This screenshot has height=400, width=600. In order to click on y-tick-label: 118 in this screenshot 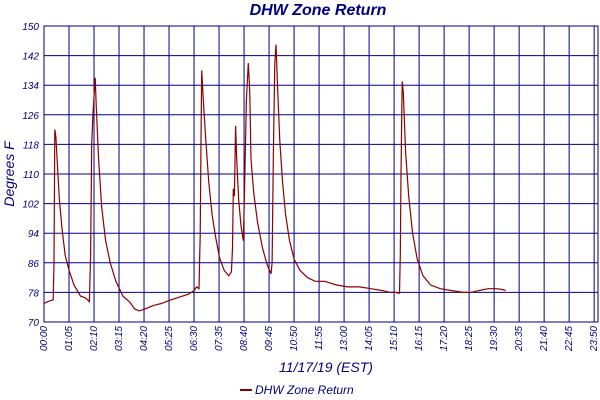, I will do `click(31, 145)`.